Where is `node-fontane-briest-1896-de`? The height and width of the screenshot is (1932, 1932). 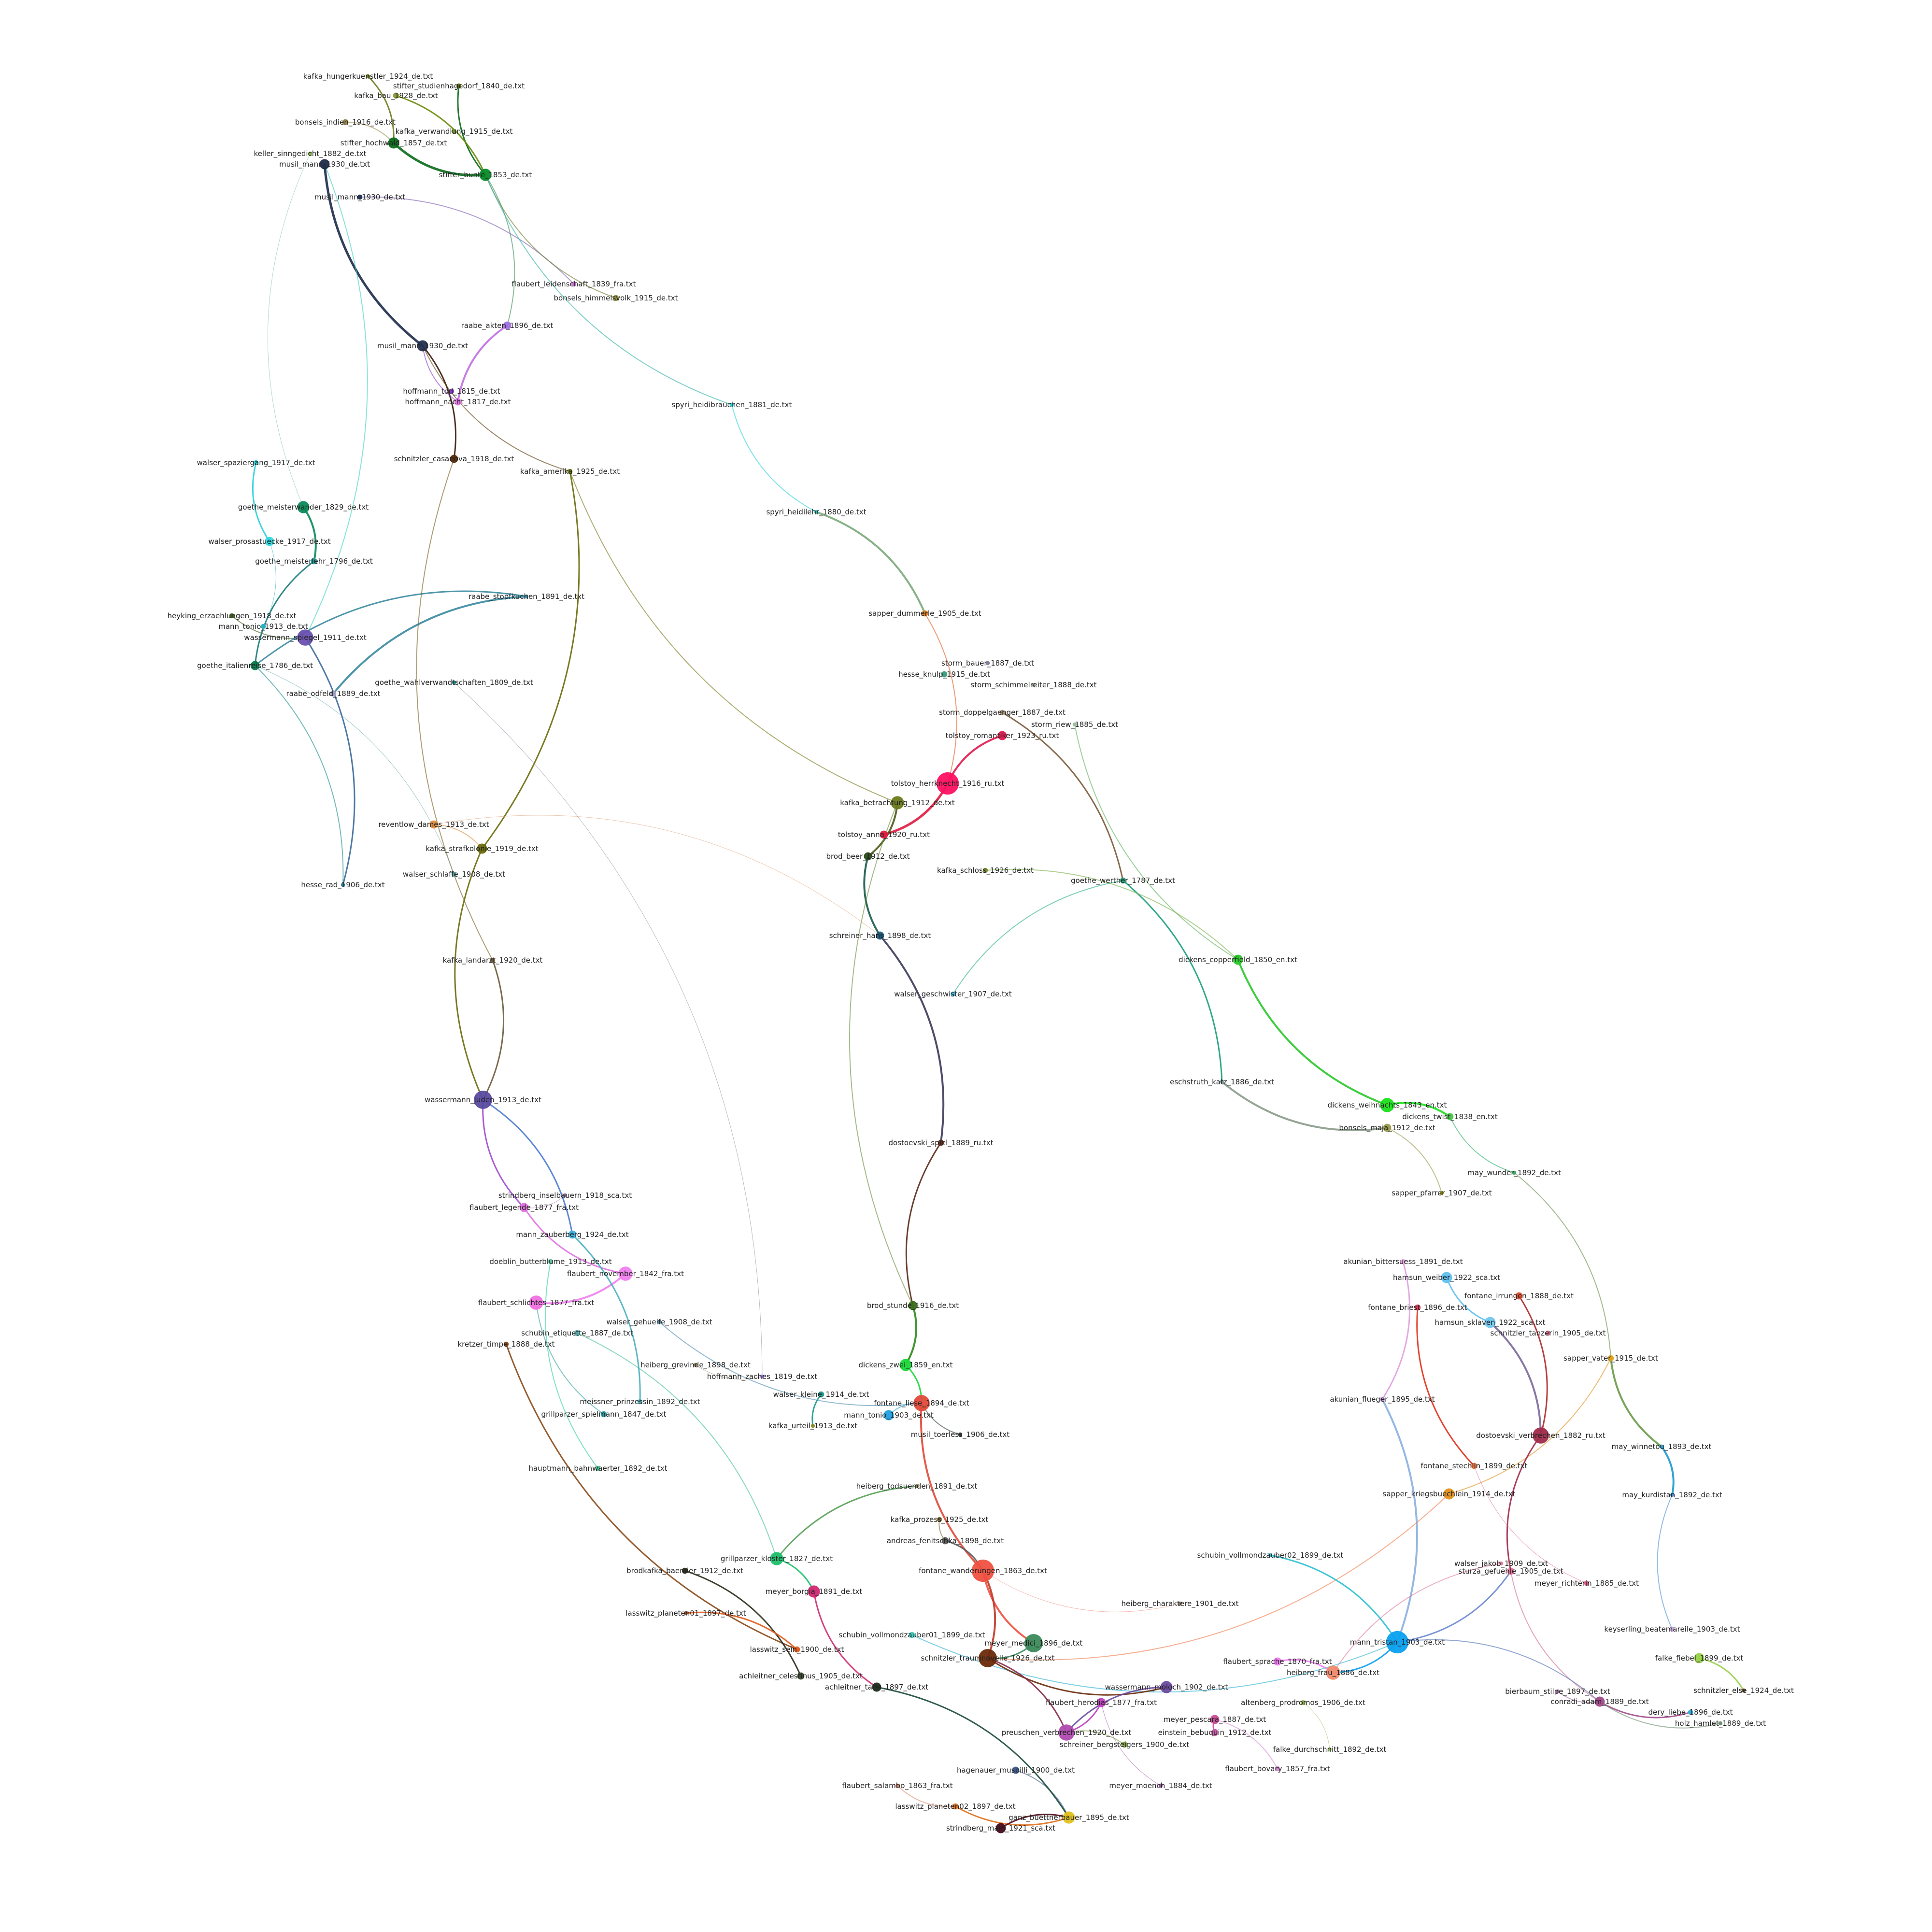 node-fontane-briest-1896-de is located at coordinates (1417, 1307).